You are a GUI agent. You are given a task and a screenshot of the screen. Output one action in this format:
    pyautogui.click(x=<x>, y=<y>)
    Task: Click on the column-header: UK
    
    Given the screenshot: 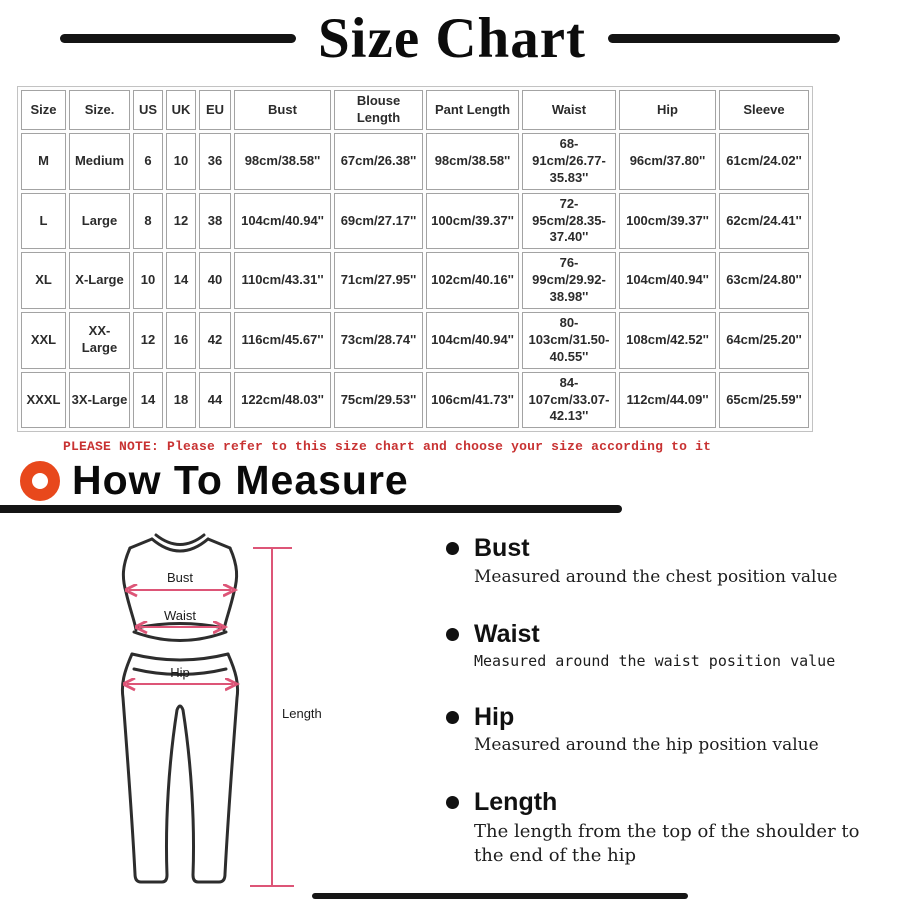 What is the action you would take?
    pyautogui.click(x=181, y=110)
    